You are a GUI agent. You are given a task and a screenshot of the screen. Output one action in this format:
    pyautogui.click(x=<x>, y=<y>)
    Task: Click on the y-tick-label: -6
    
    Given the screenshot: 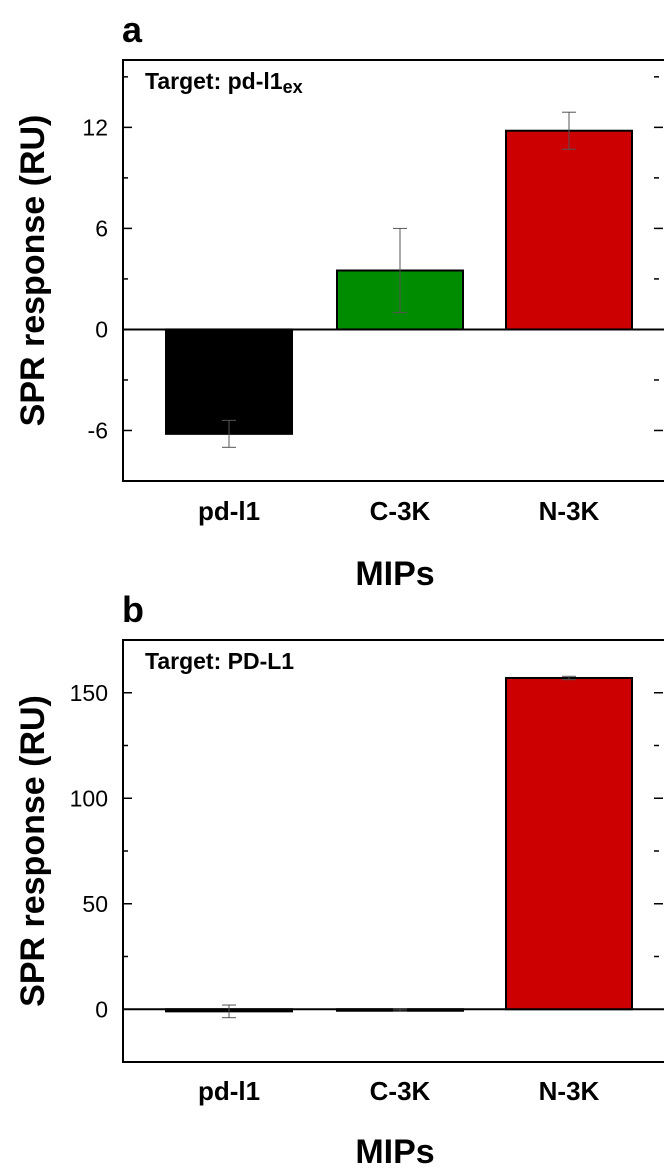 What is the action you would take?
    pyautogui.click(x=98, y=430)
    